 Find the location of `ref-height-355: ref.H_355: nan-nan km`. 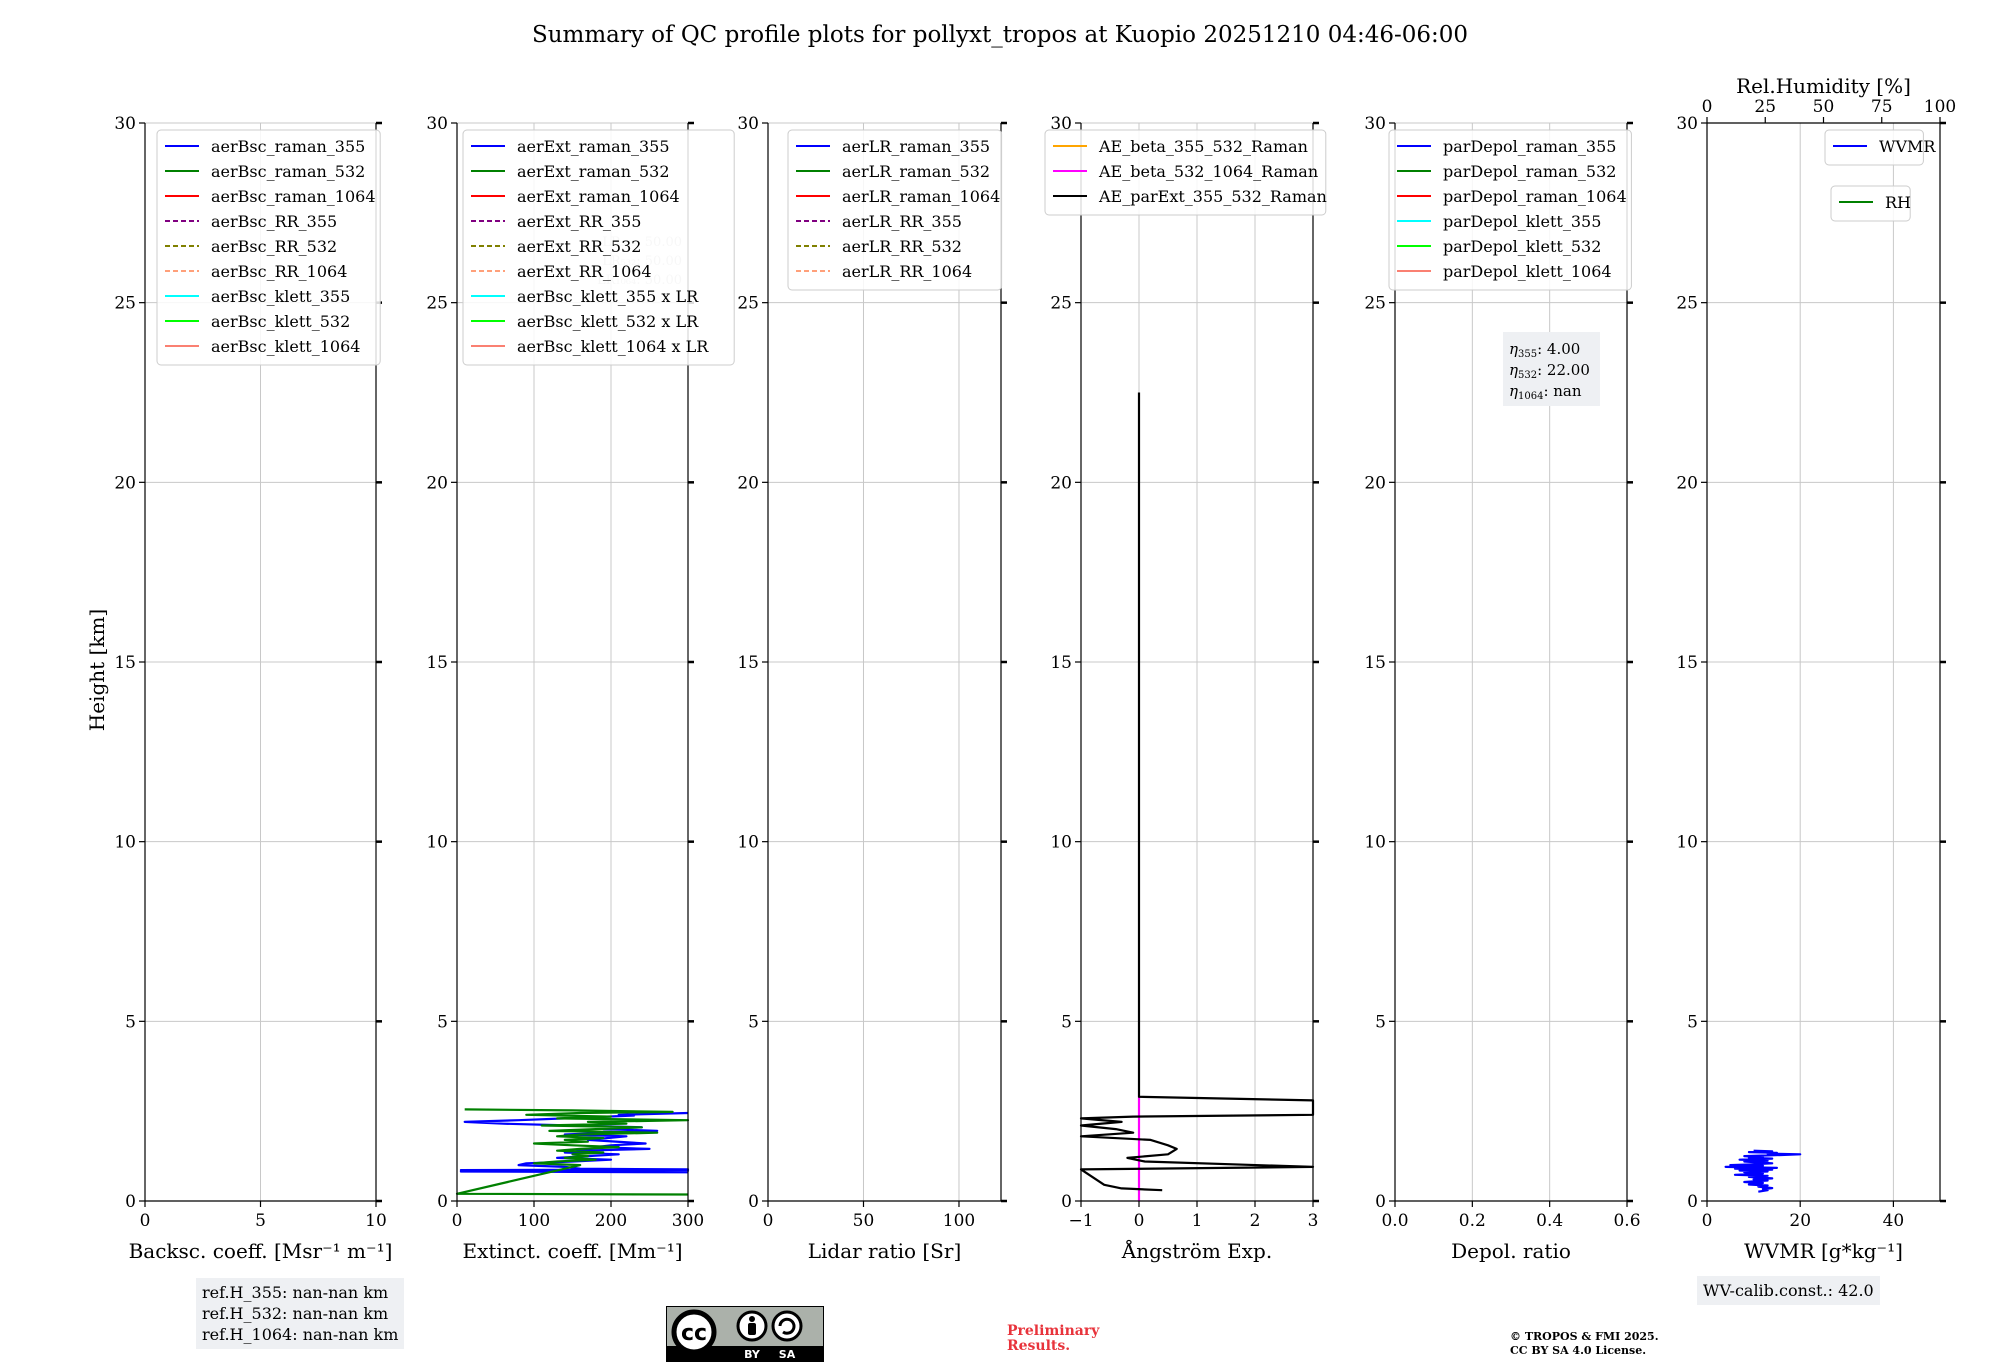

ref-height-355: ref.H_355: nan-nan km is located at coordinates (295, 1292).